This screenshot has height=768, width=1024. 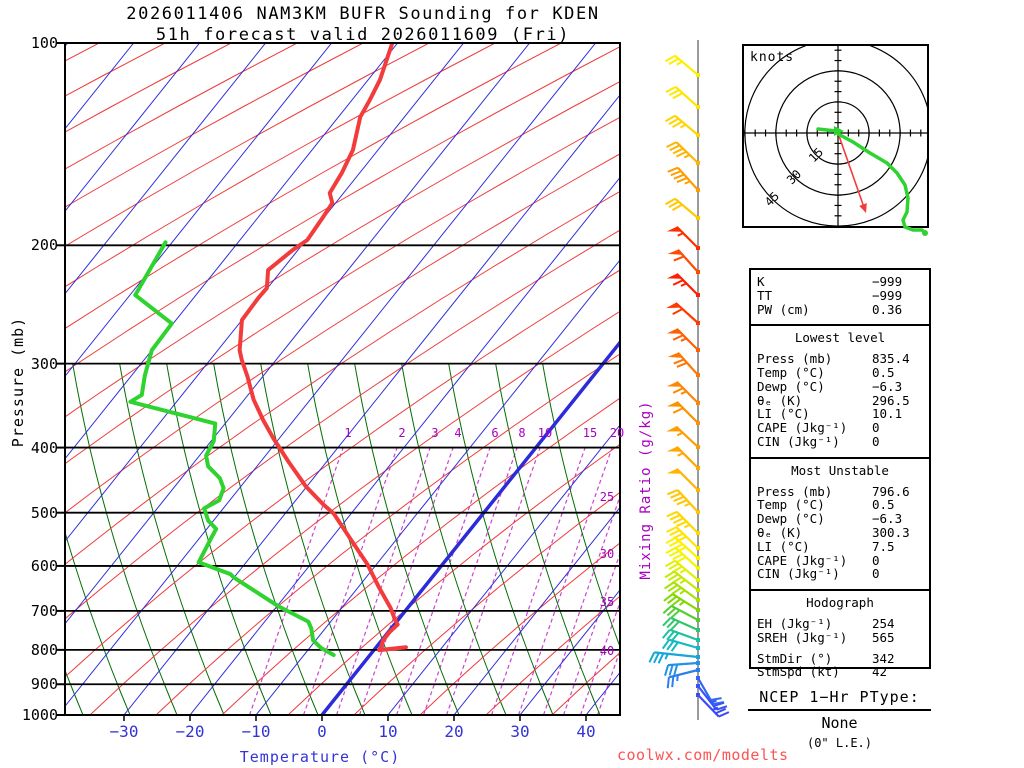 I want to click on watermark-link: coolwx.com/modelts, so click(x=703, y=755).